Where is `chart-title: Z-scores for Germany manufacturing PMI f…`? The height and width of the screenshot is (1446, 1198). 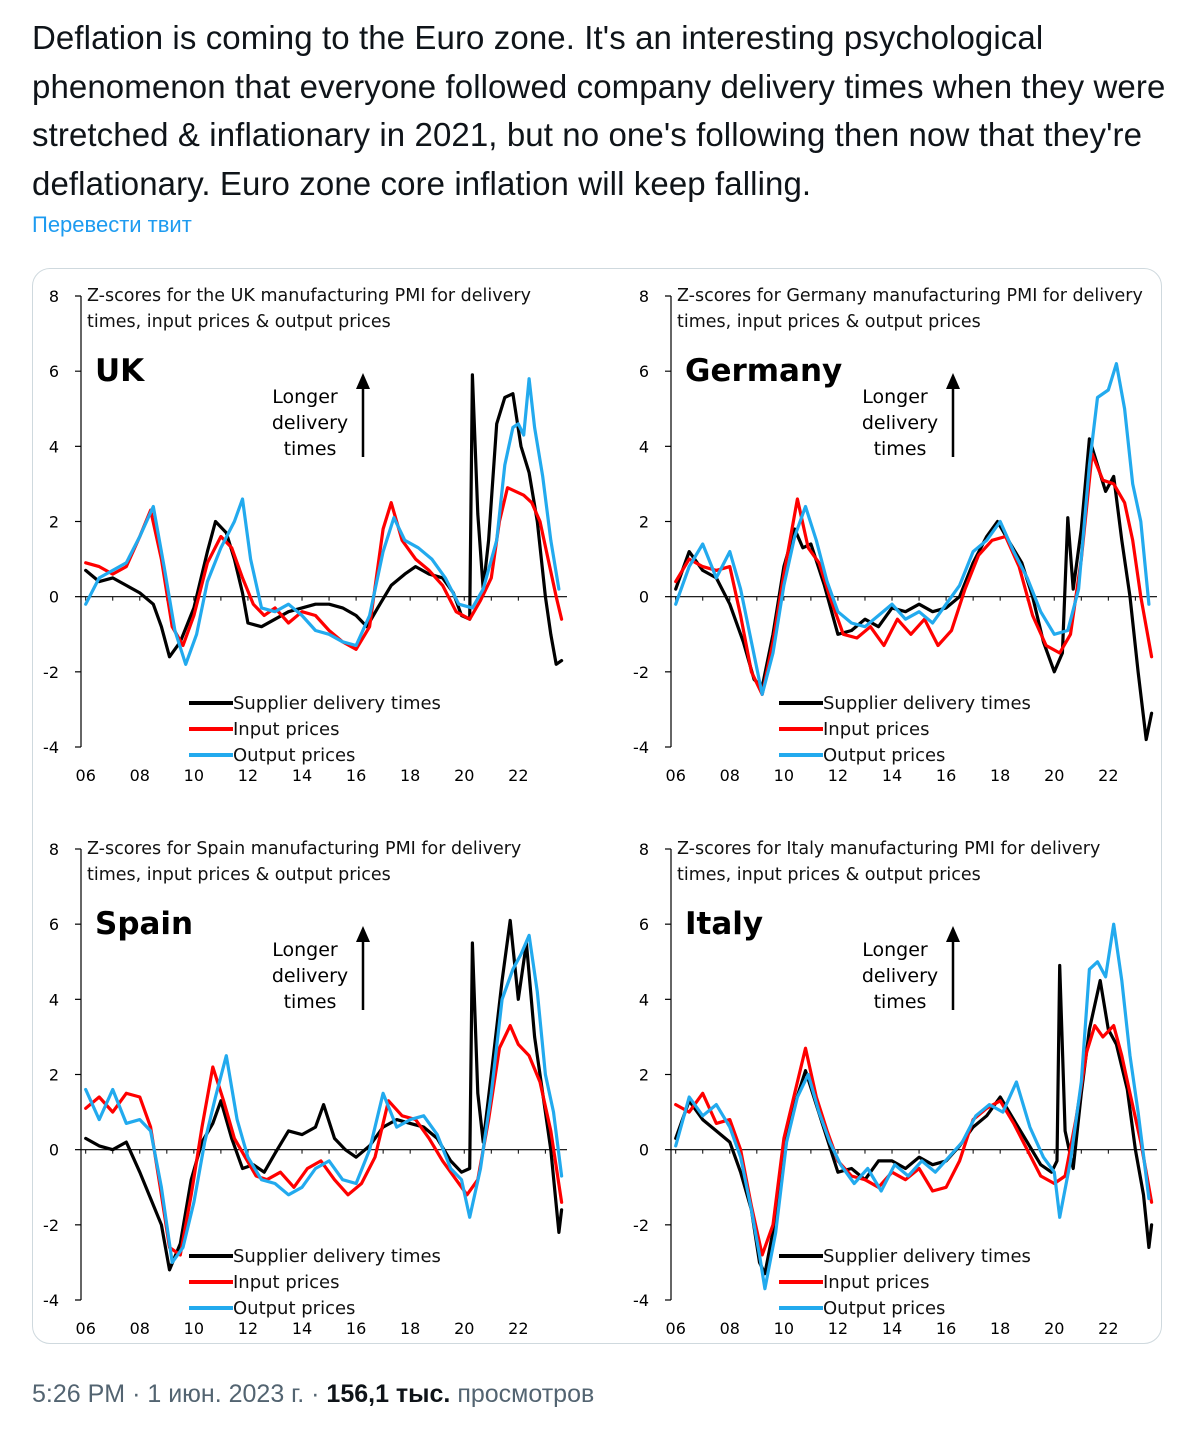 chart-title: Z-scores for Germany manufacturing PMI f… is located at coordinates (910, 309).